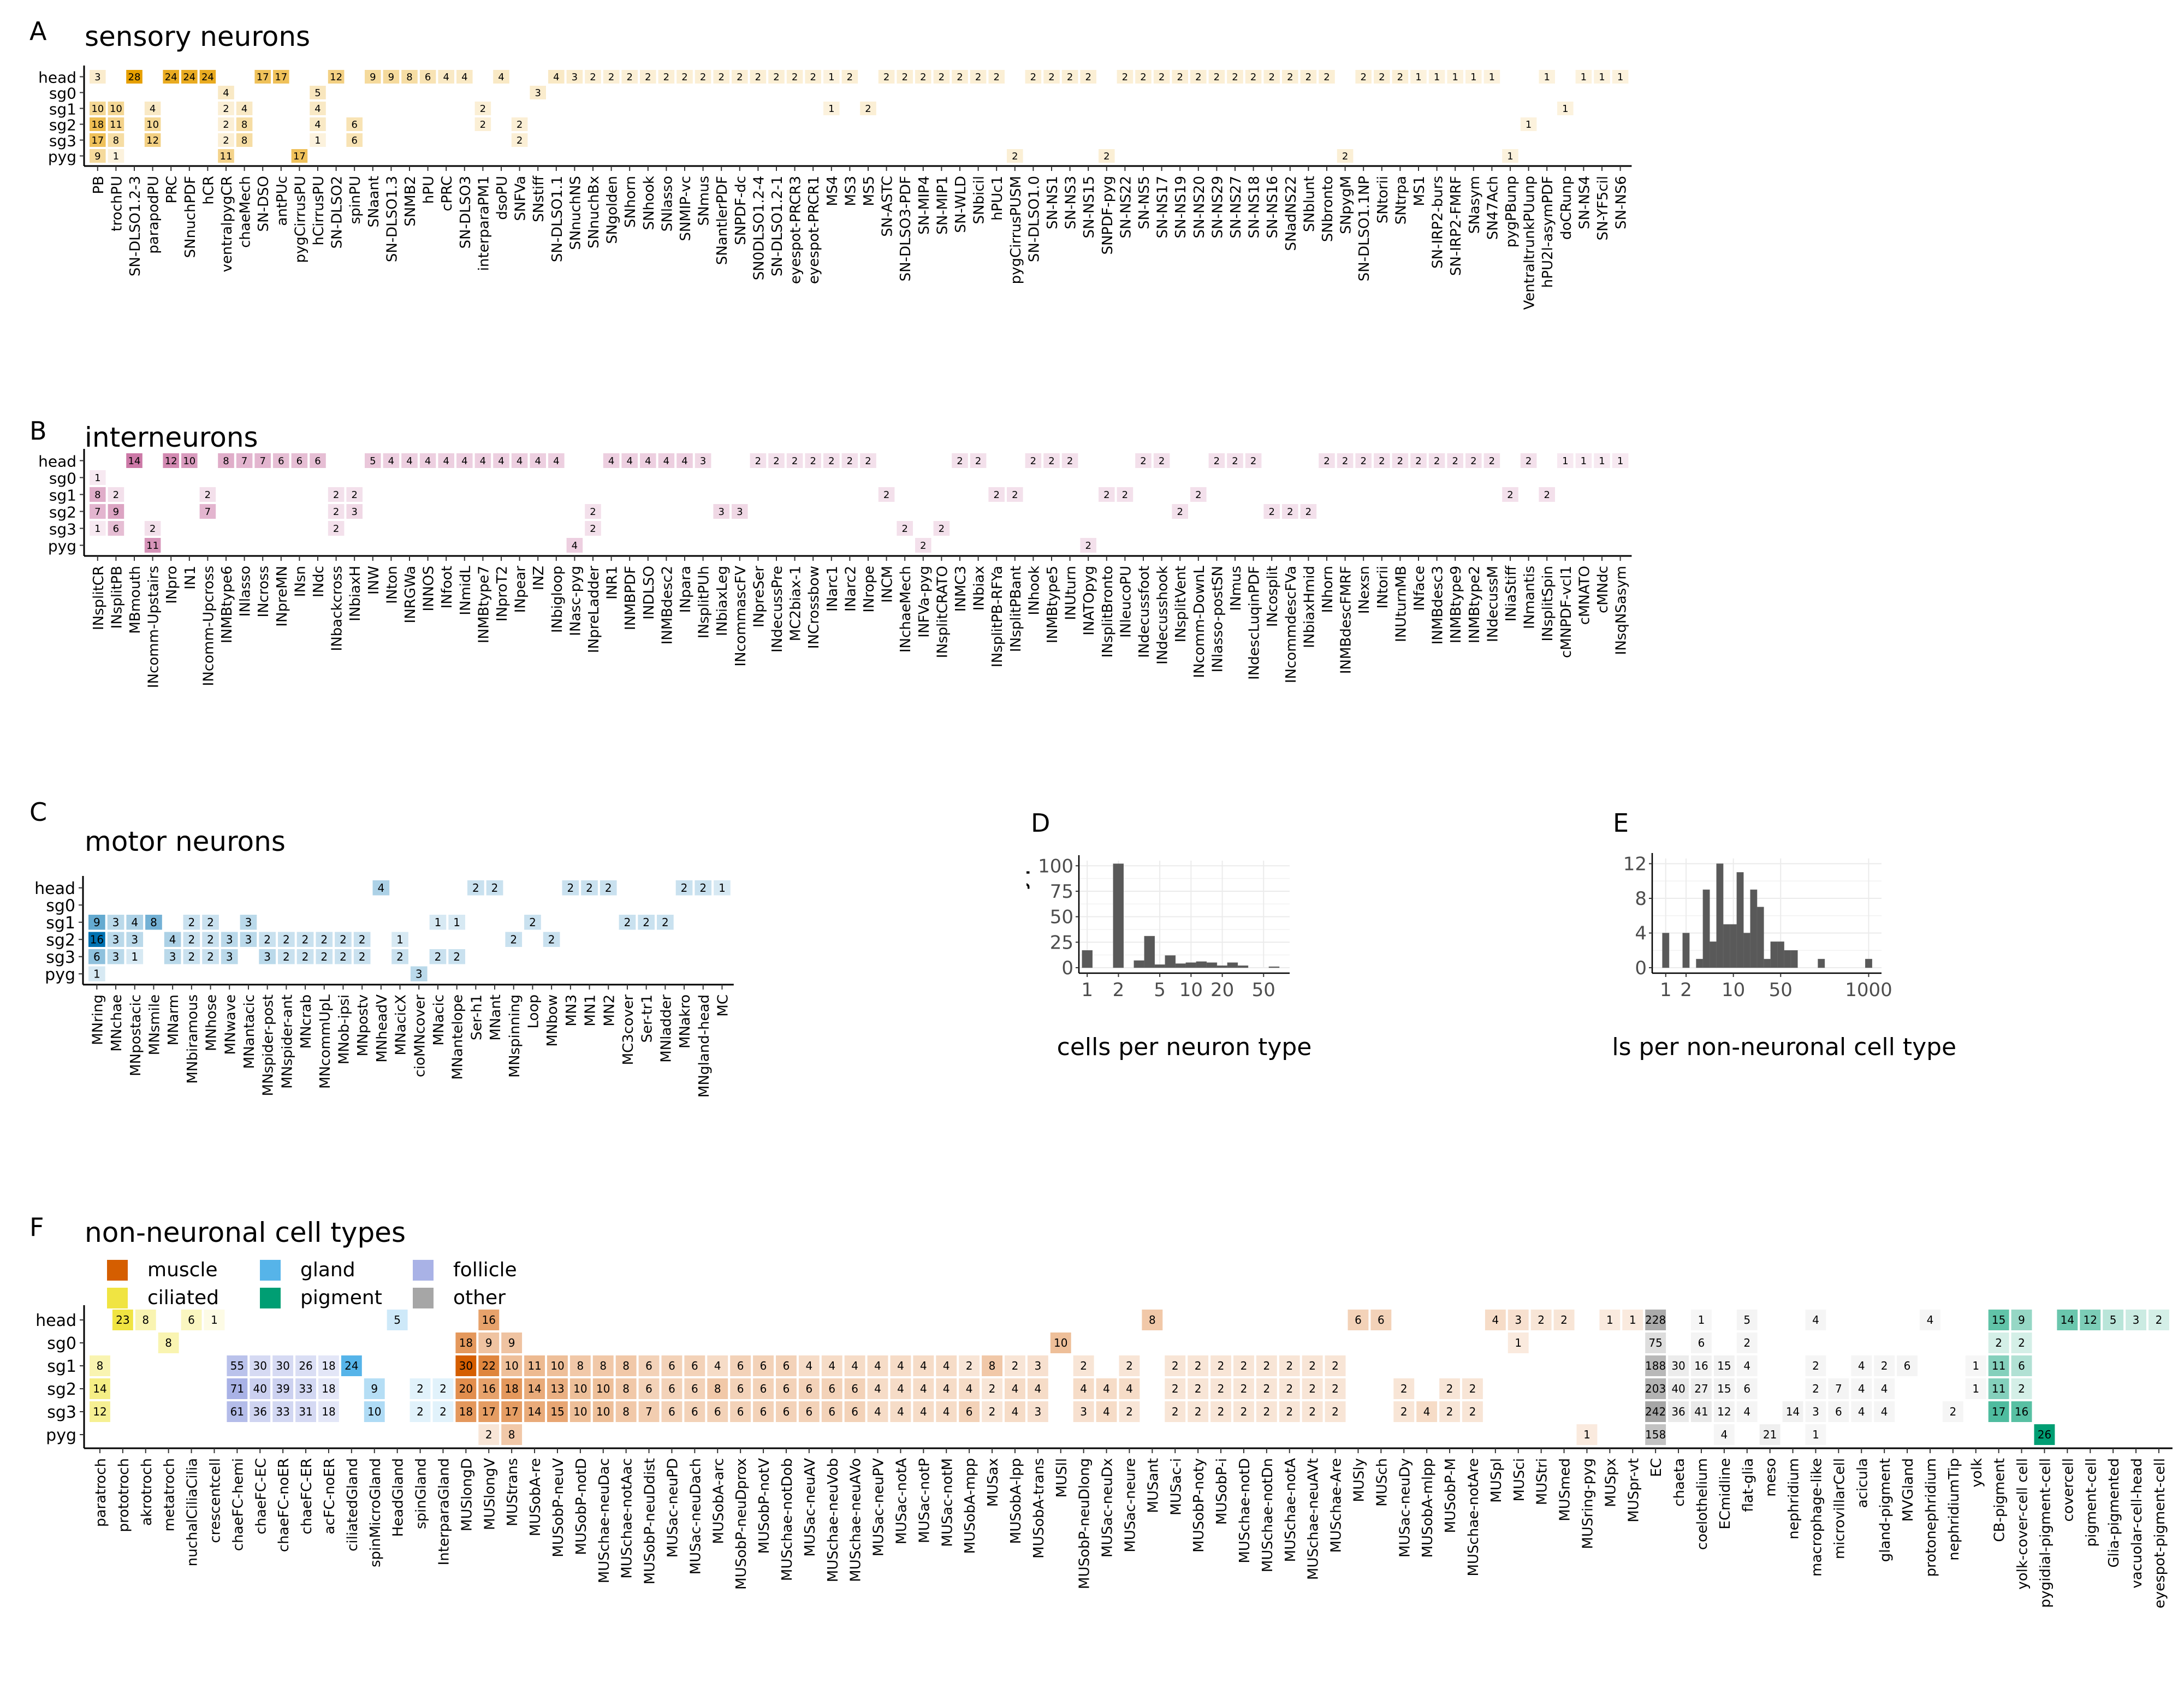 The height and width of the screenshot is (1682, 2184). Describe the element at coordinates (172, 190) in the screenshot. I see `column-label: PRC` at that location.